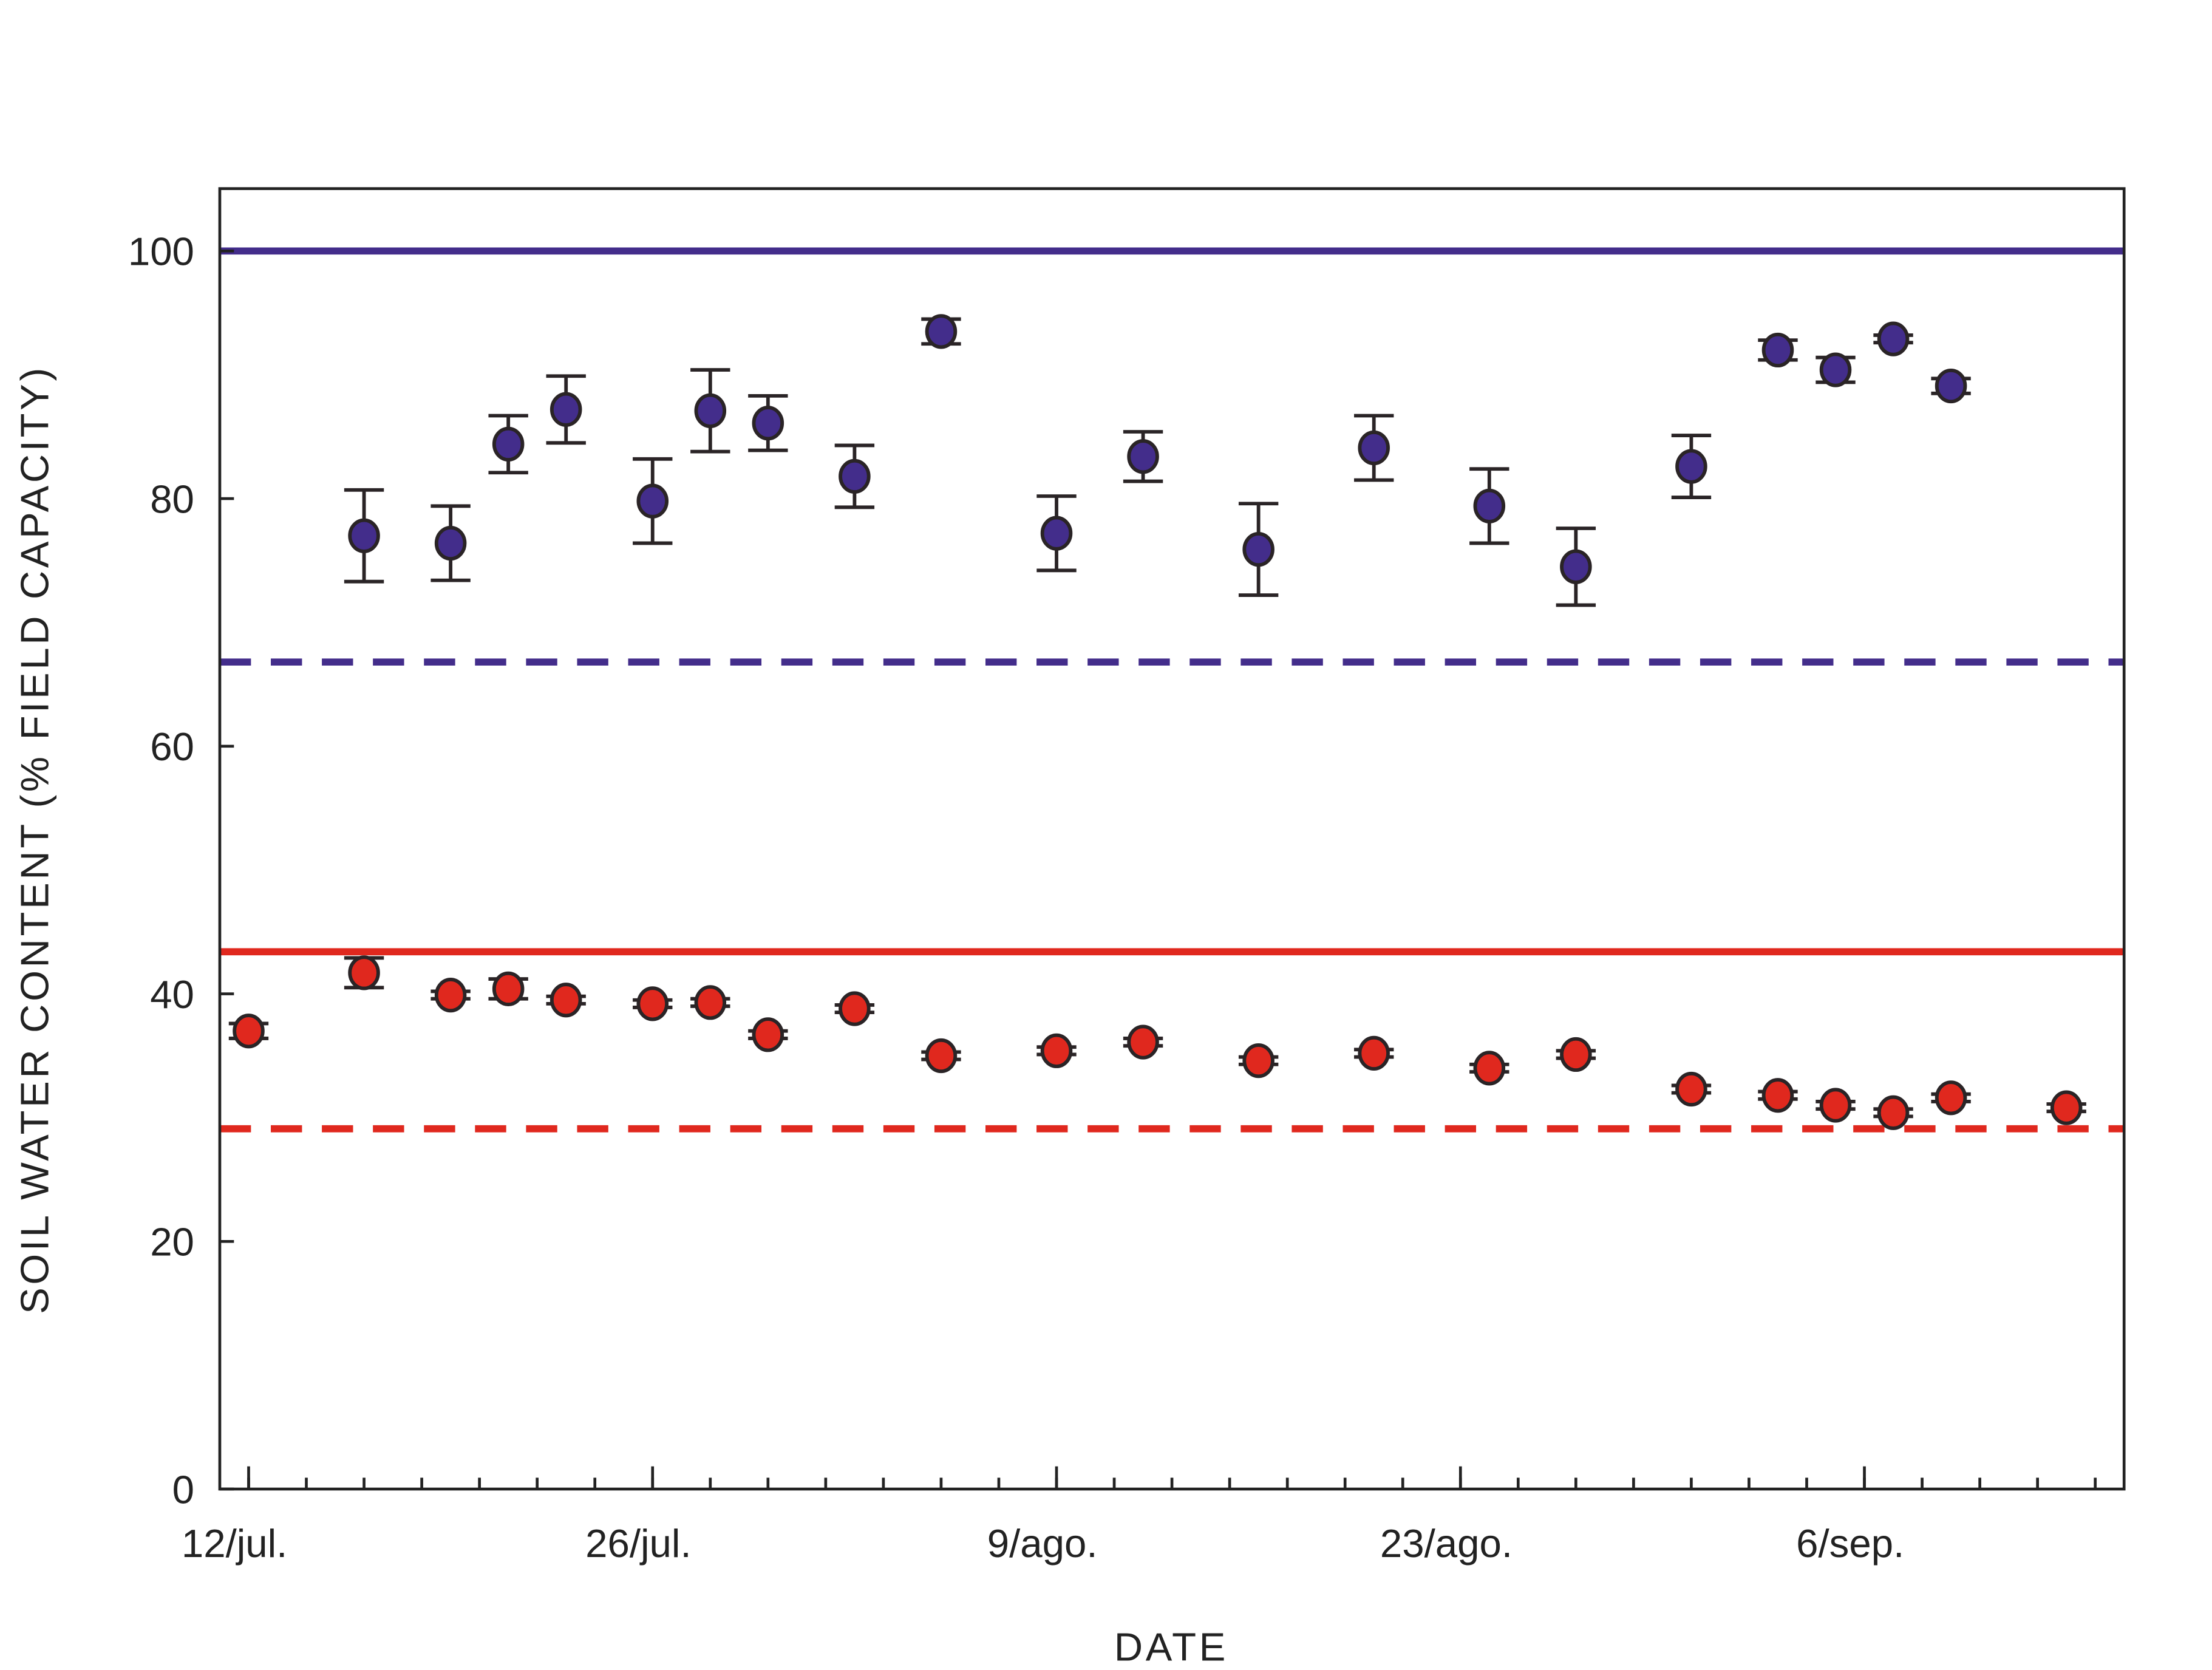  I want to click on x-tick-label: 23/ago., so click(1446, 1544).